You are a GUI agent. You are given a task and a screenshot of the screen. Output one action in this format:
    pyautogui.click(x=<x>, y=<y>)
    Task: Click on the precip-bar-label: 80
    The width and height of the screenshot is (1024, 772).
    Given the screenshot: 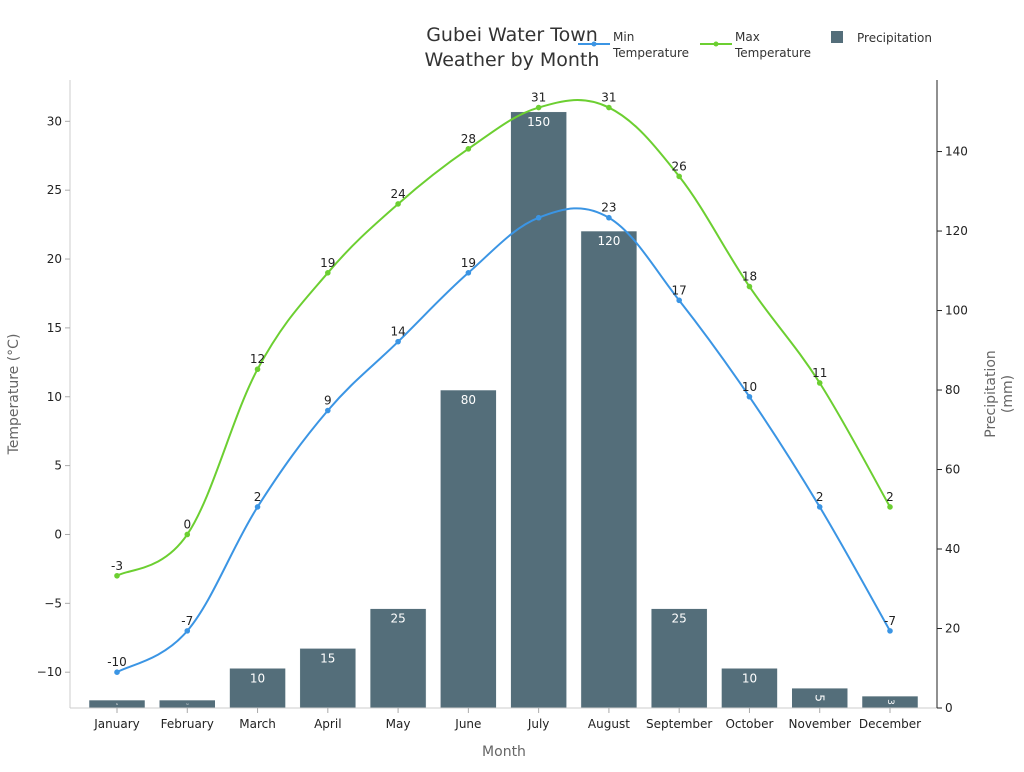 What is the action you would take?
    pyautogui.click(x=468, y=400)
    